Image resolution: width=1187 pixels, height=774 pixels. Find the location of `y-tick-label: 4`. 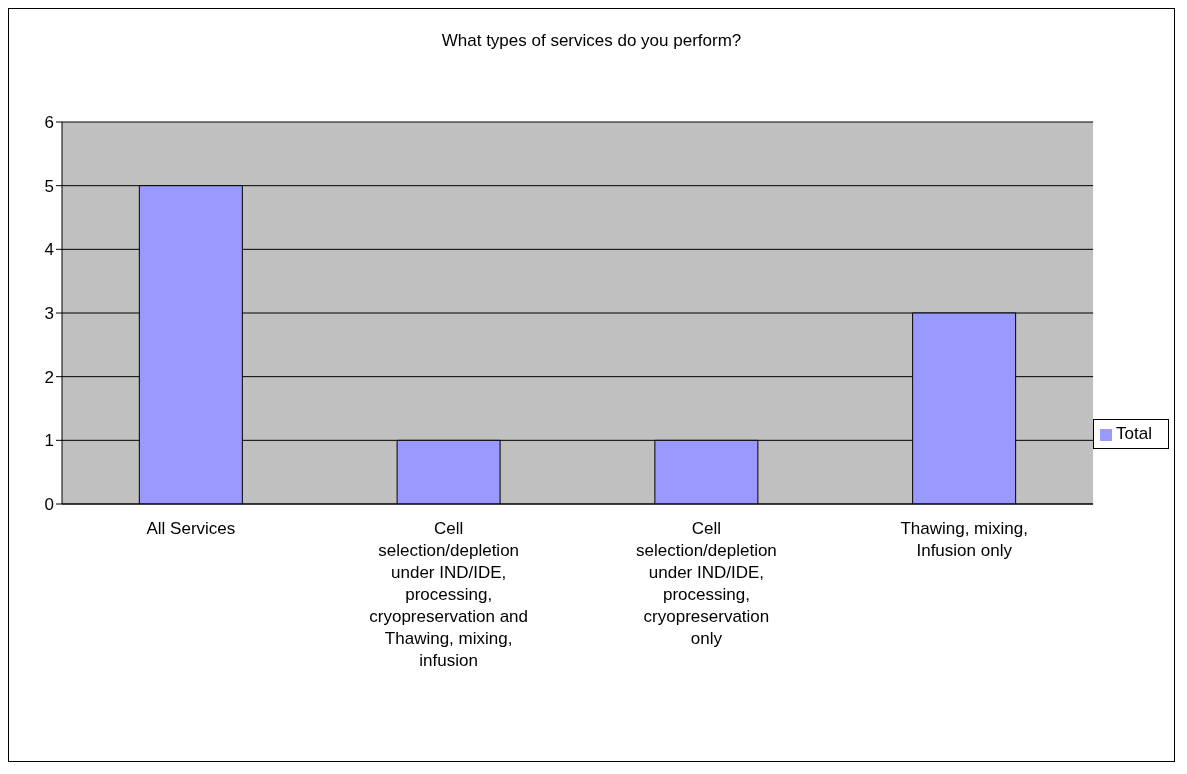

y-tick-label: 4 is located at coordinates (49, 250).